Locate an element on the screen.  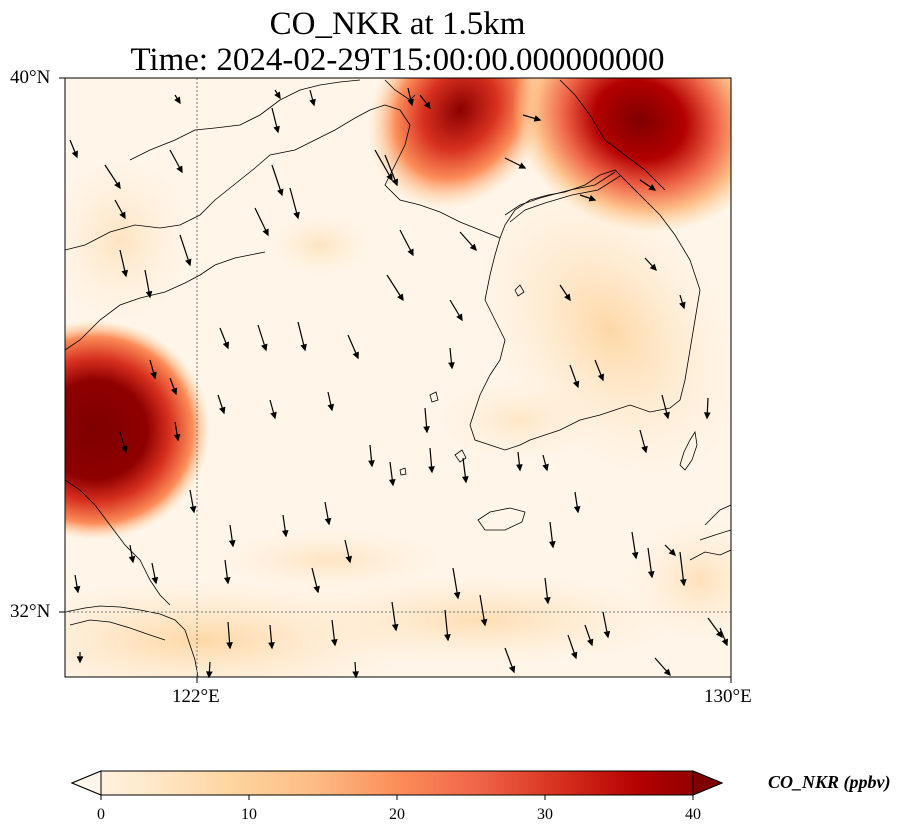
colorbar-label: CO_NKR (ppbv) is located at coordinates (829, 782).